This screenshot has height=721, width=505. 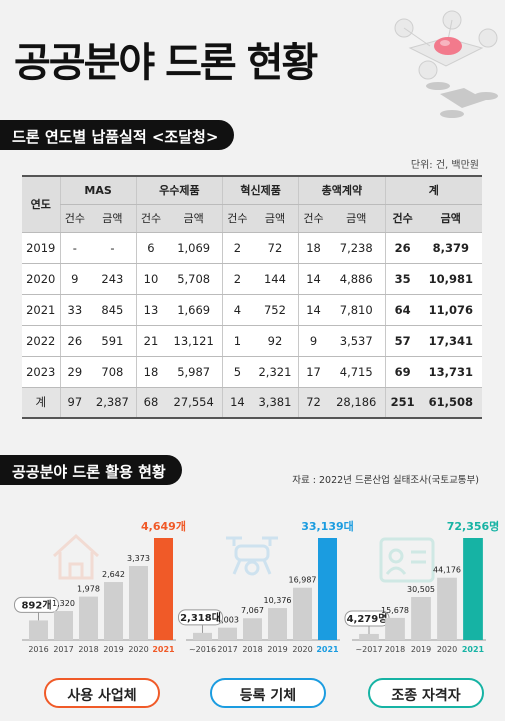 I want to click on year-cell: 2022, so click(x=41, y=341).